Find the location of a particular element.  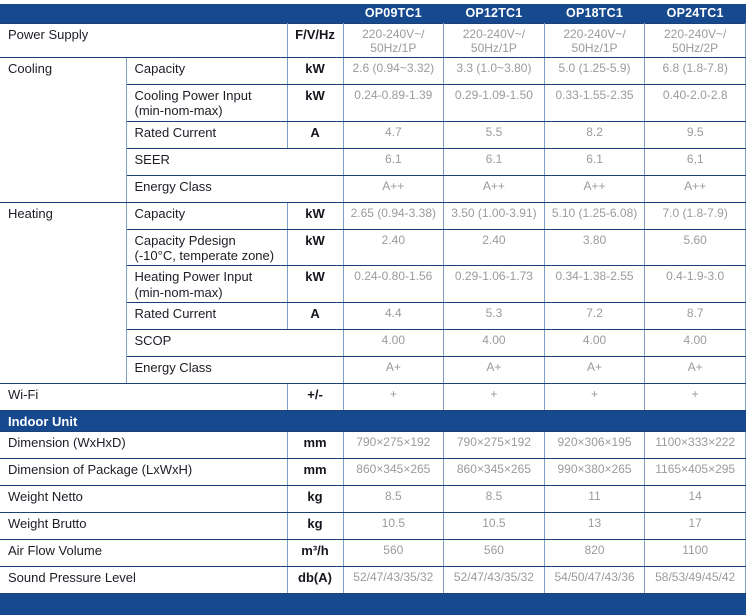

unit-cell: db(A) is located at coordinates (315, 580).